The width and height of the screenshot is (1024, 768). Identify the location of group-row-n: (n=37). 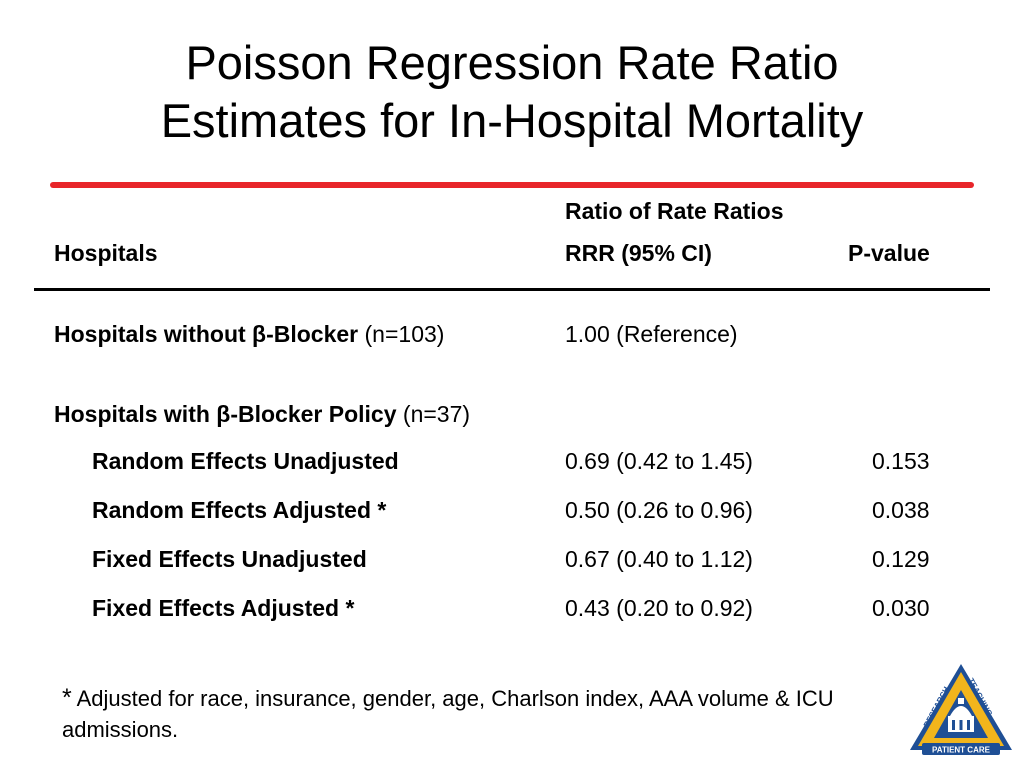
(433, 414).